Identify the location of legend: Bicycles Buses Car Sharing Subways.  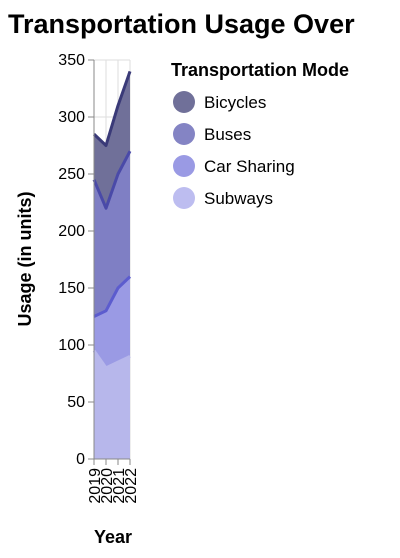
(234, 150).